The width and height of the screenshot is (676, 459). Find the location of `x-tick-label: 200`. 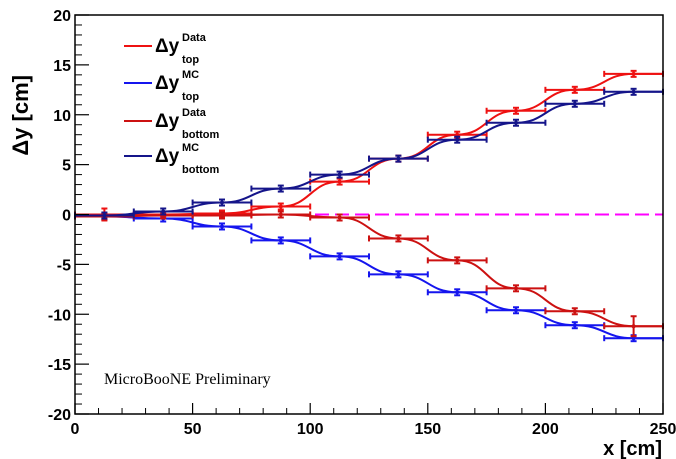

x-tick-label: 200 is located at coordinates (545, 429).